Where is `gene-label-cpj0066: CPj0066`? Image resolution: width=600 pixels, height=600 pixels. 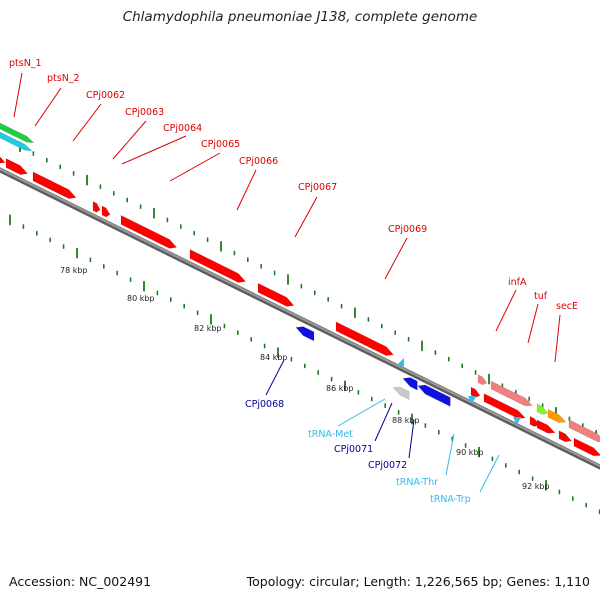
gene-label-cpj0066: CPj0066 is located at coordinates (258, 161).